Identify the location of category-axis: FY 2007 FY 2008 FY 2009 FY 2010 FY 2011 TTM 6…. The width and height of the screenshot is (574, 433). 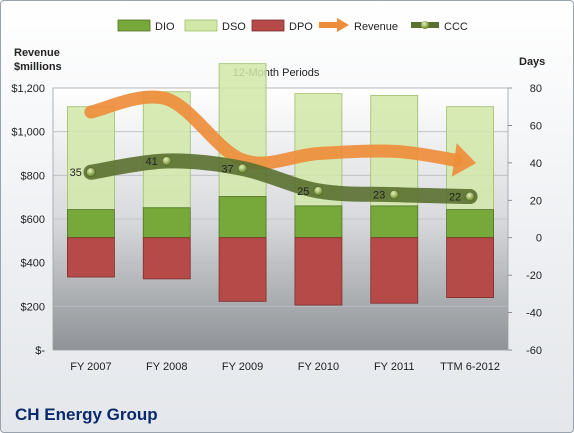
(285, 367).